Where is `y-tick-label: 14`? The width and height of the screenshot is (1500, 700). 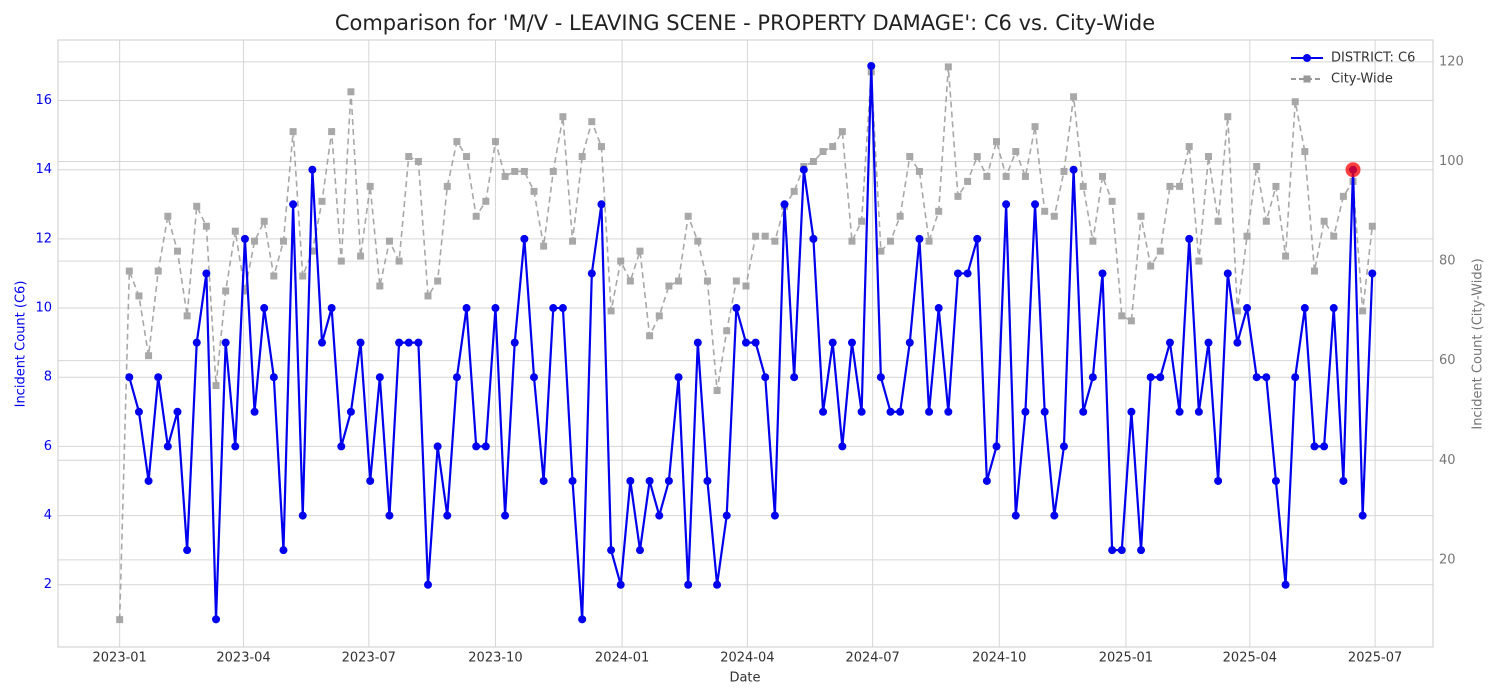 y-tick-label: 14 is located at coordinates (43, 169).